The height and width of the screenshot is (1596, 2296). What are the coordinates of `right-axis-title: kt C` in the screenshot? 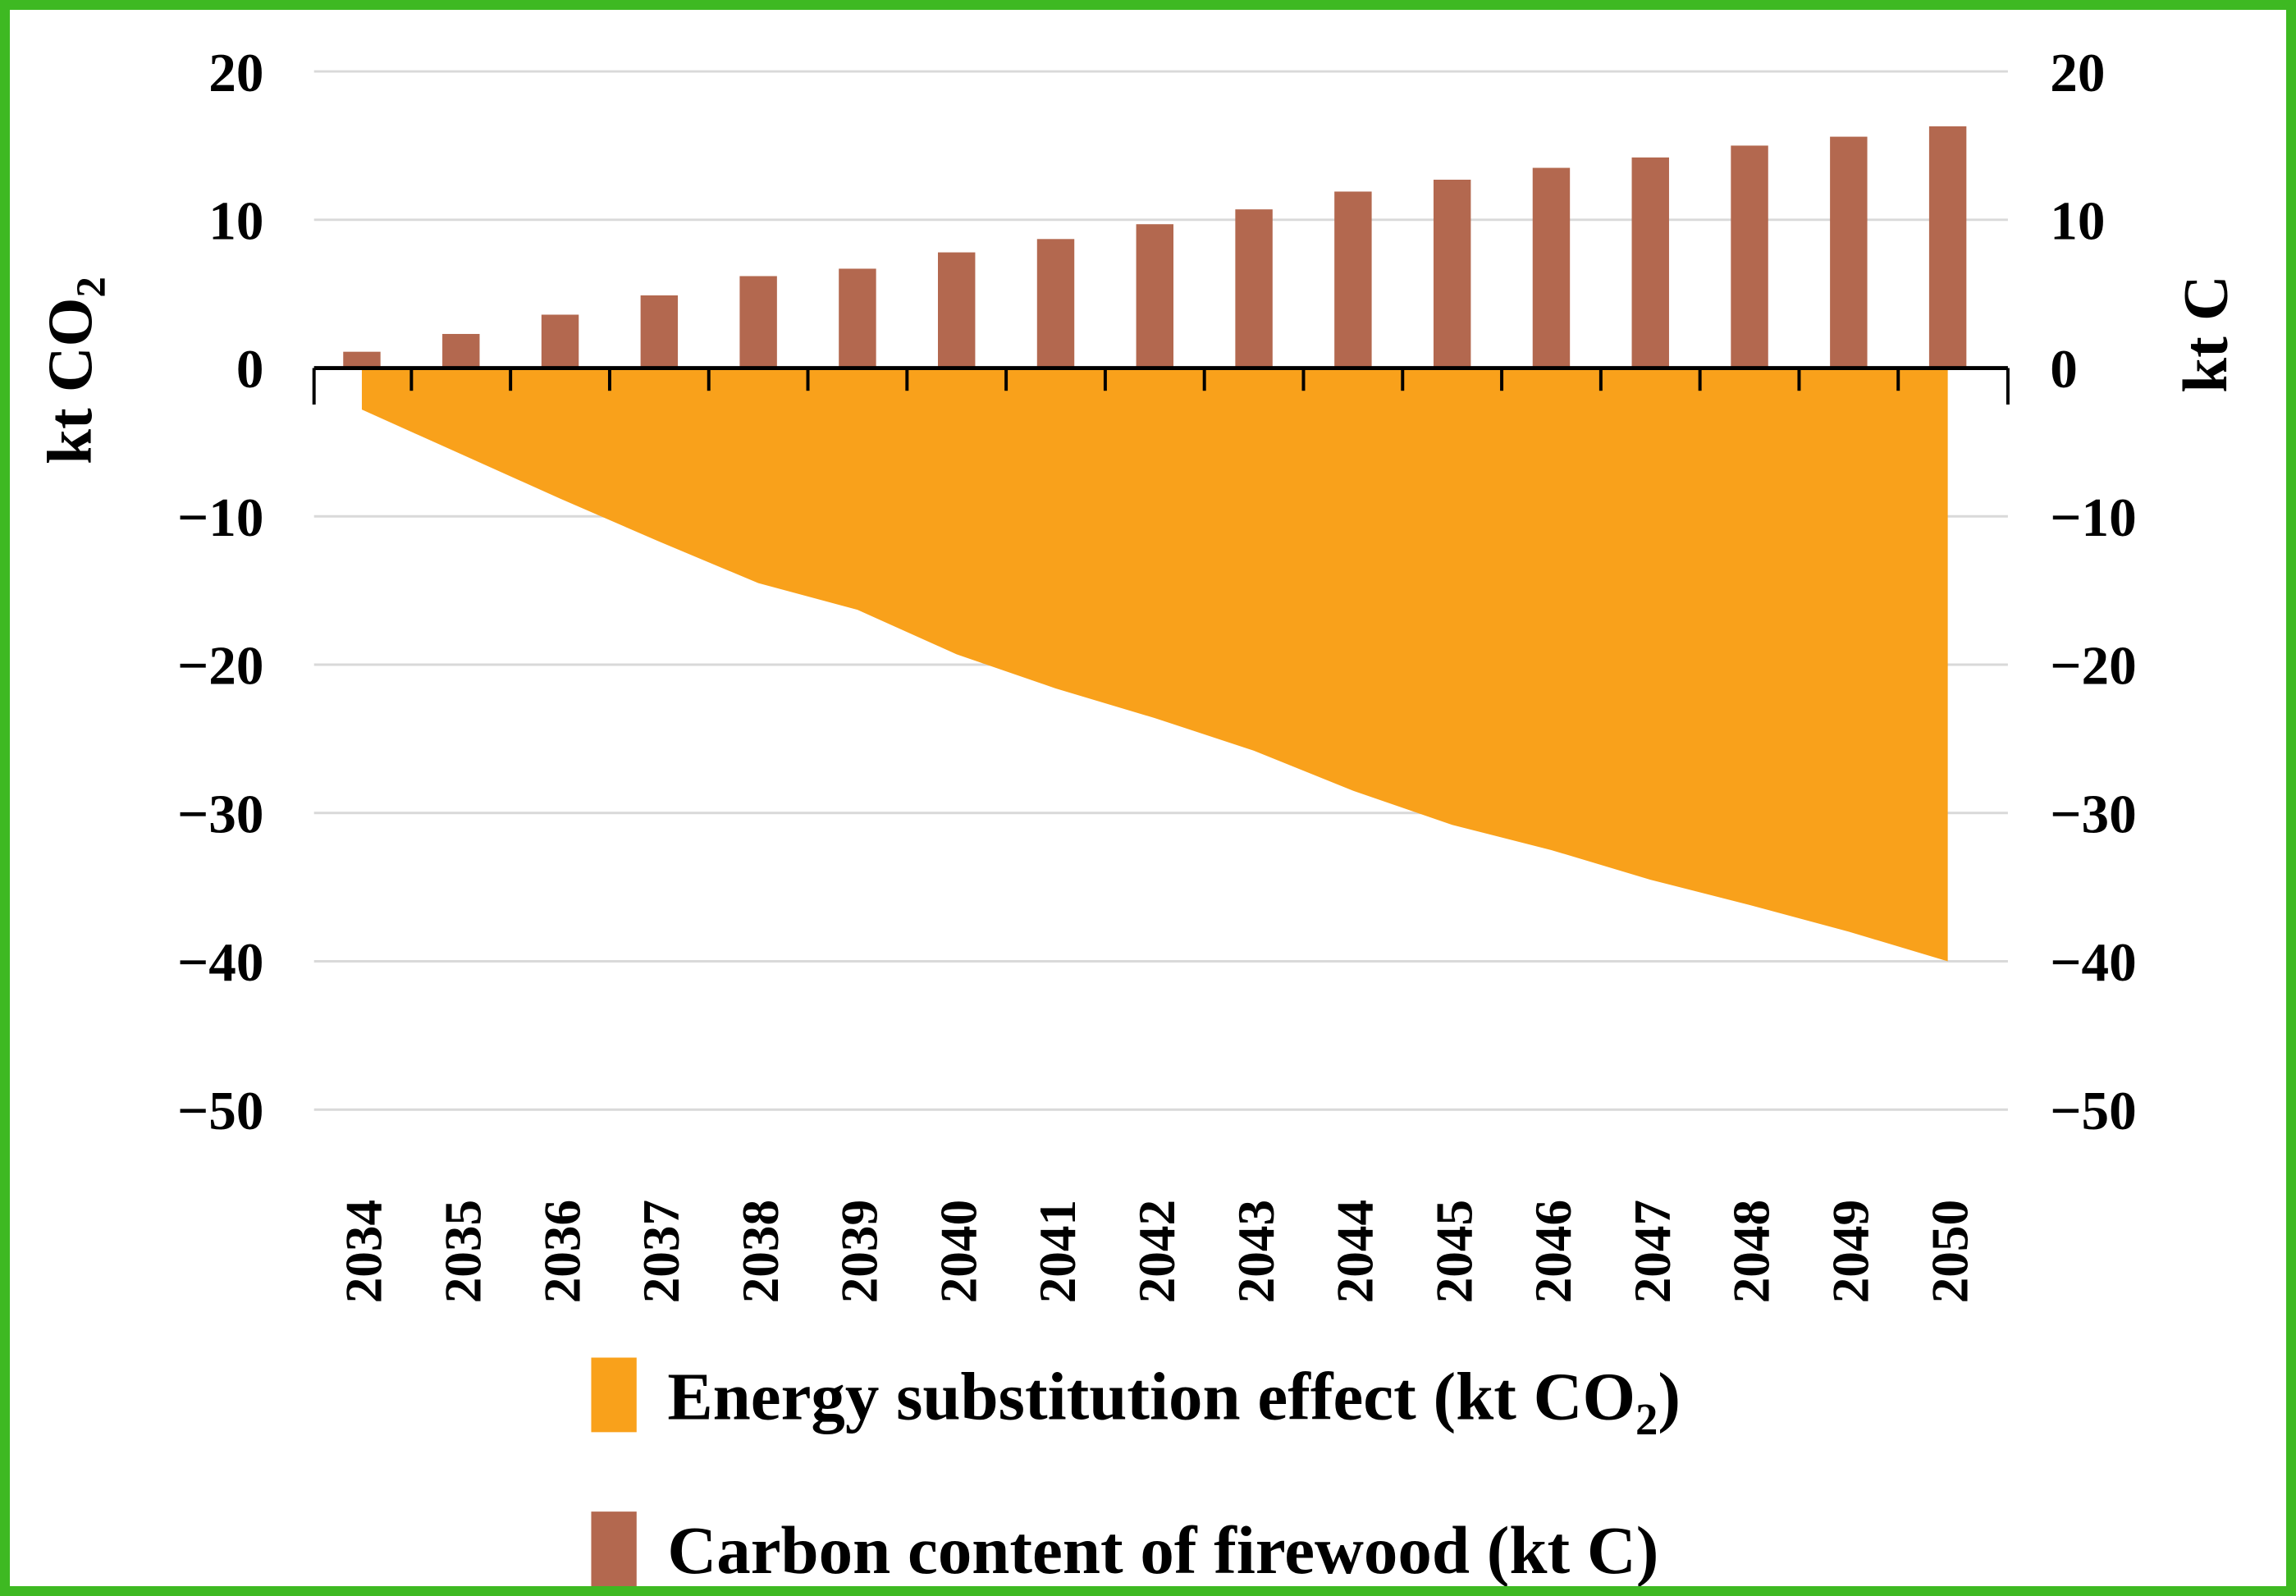 It's located at (2205, 333).